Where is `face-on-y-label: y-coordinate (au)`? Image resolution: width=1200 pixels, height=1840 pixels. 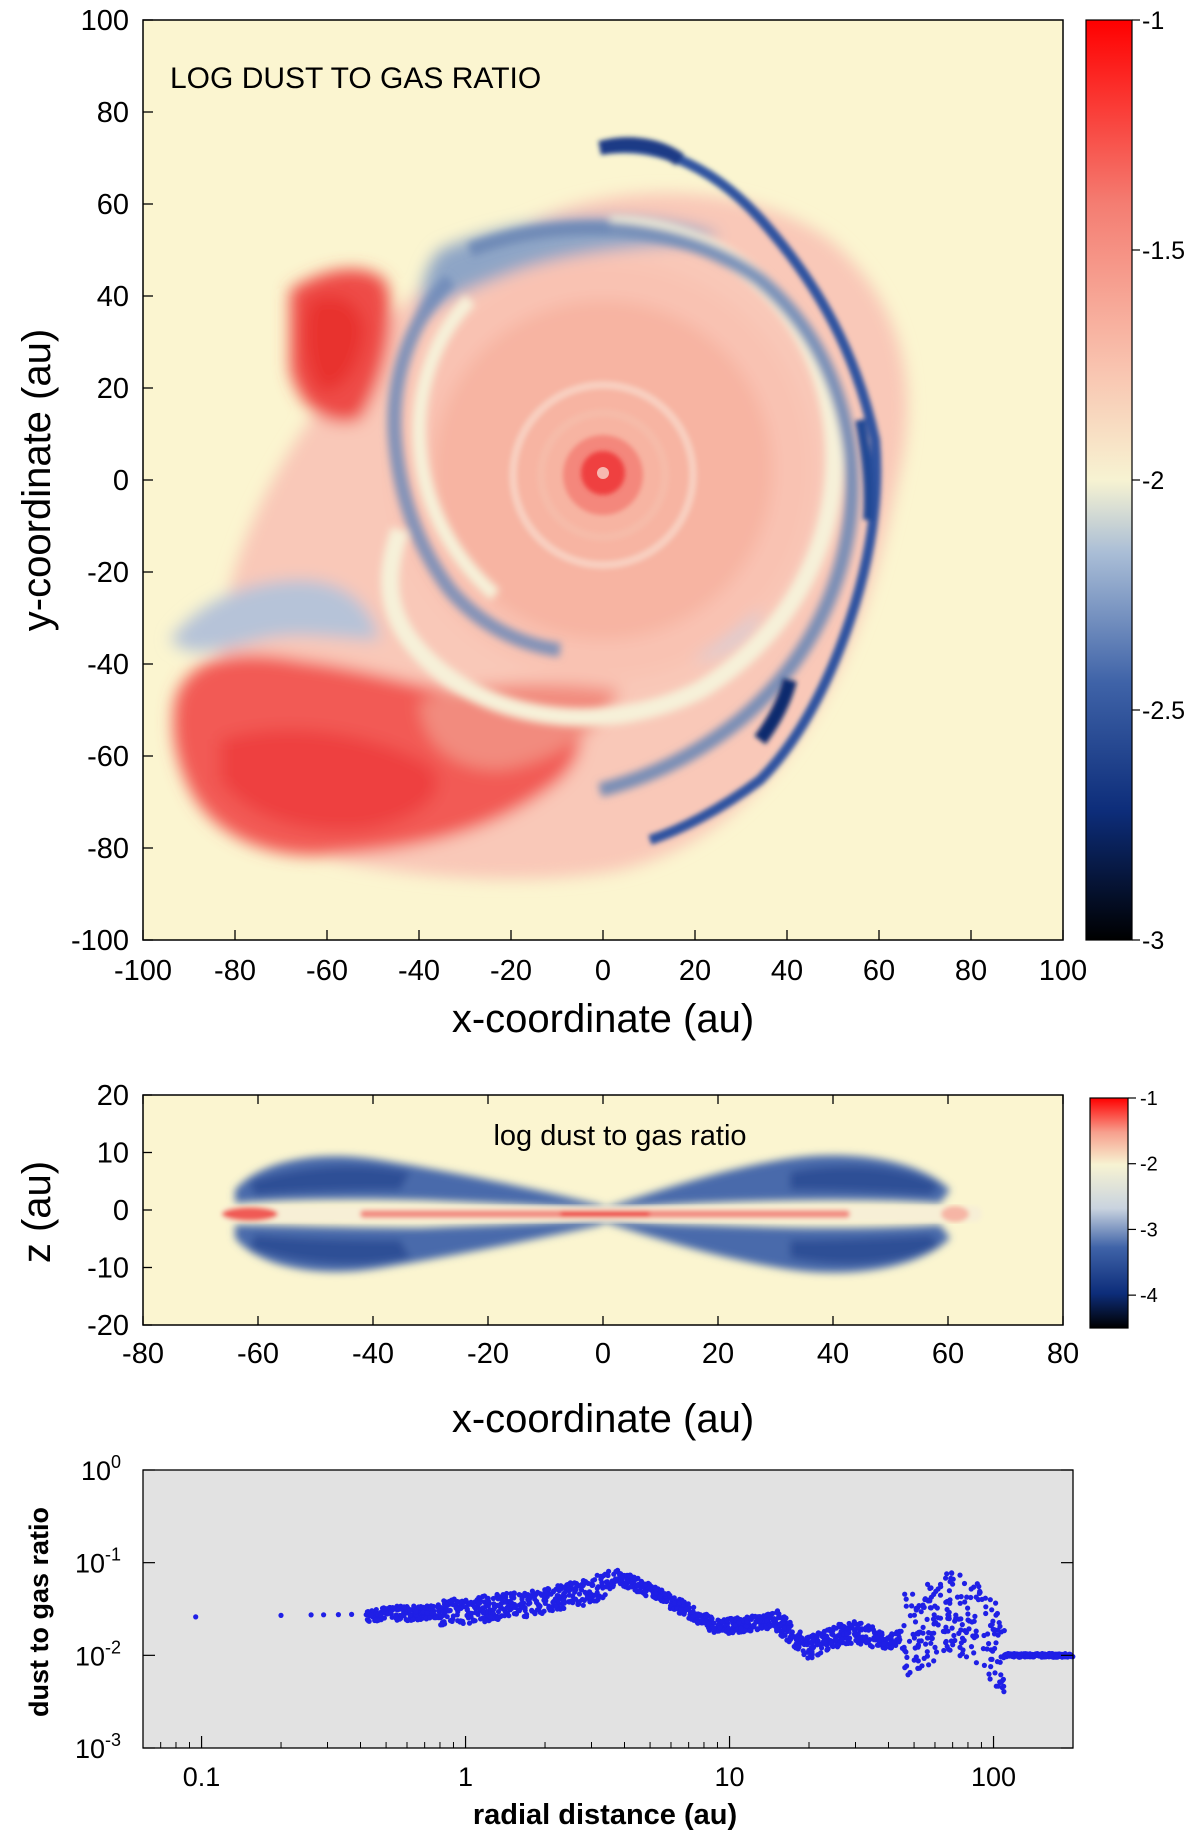
face-on-y-label: y-coordinate (au) is located at coordinates (37, 480).